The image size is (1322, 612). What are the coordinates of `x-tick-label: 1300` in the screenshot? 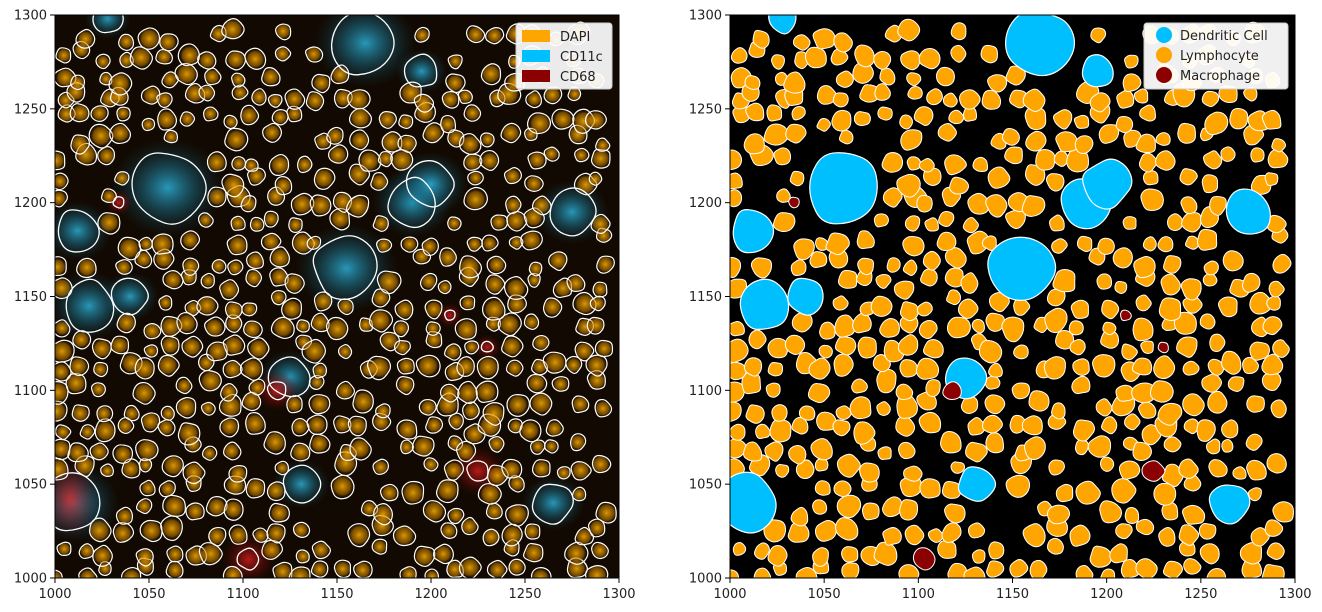 It's located at (1294, 594).